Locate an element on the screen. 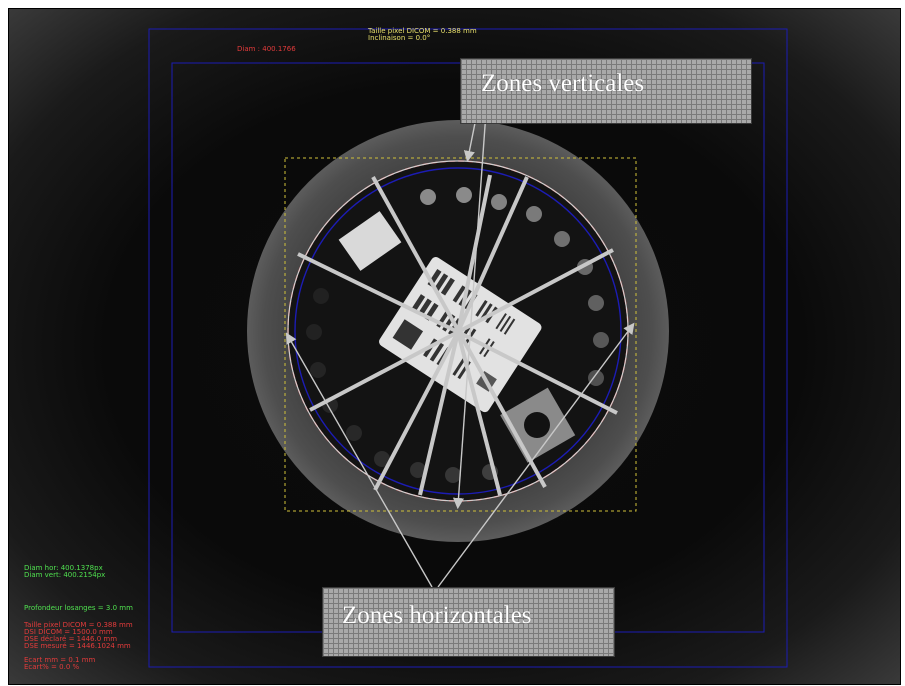  low-contrast-hole is located at coordinates (537, 425).